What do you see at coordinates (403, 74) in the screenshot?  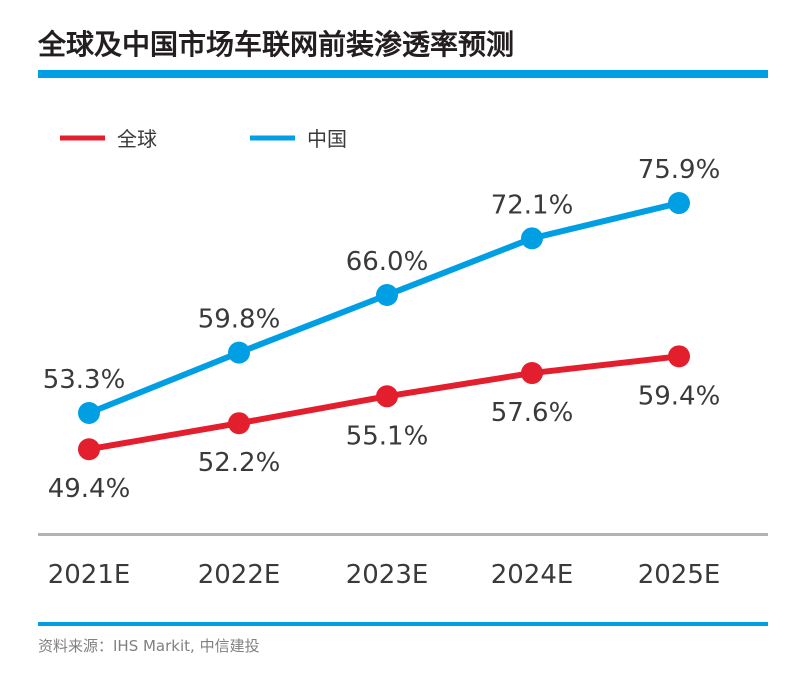 I see `title-rule` at bounding box center [403, 74].